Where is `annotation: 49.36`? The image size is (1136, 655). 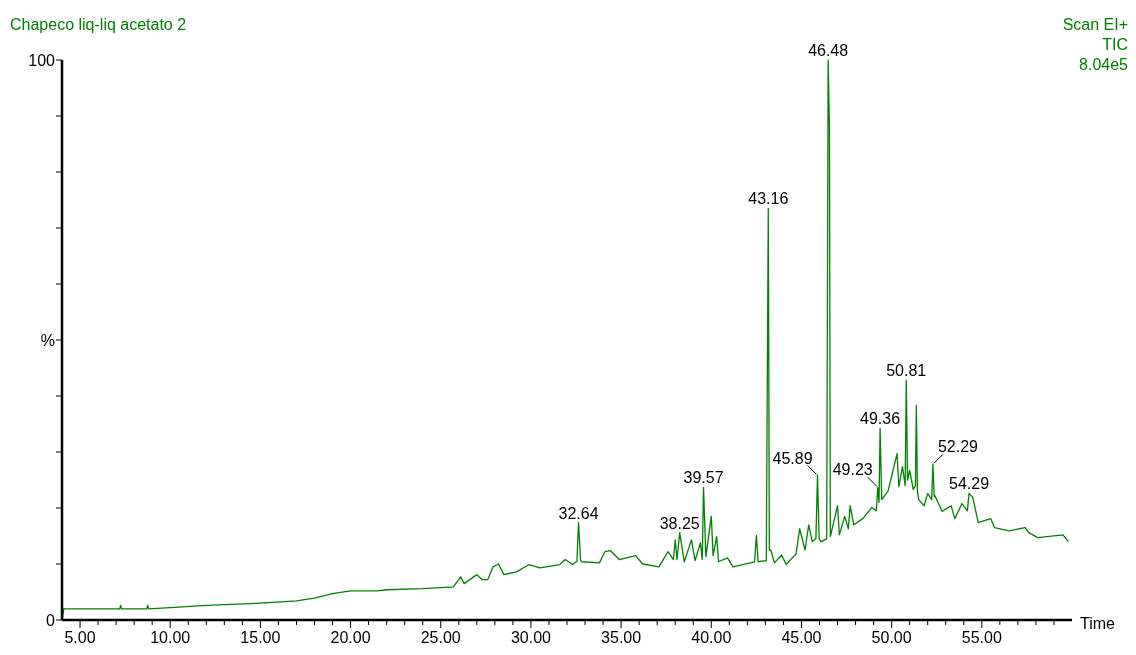
annotation: 49.36 is located at coordinates (880, 419).